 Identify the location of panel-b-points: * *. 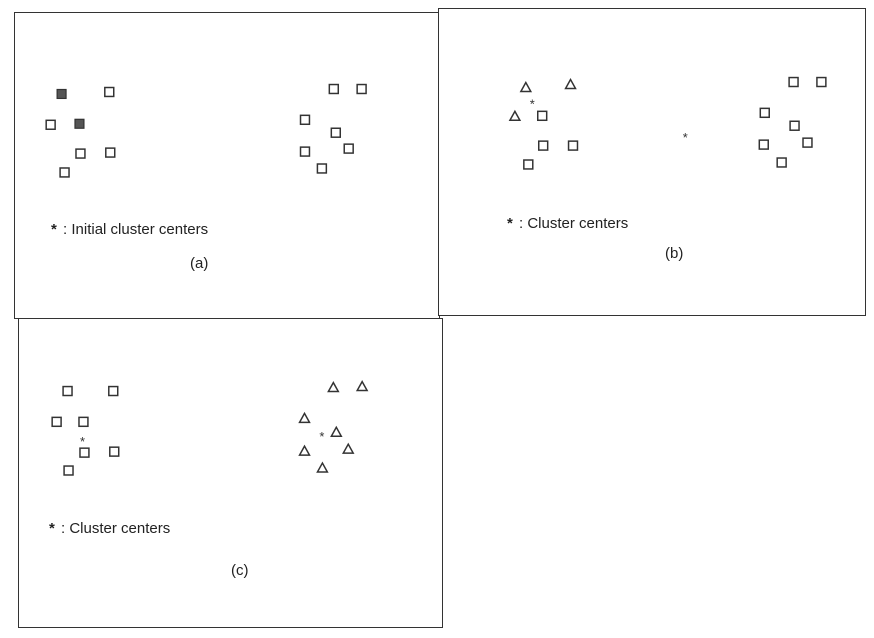
(667, 123).